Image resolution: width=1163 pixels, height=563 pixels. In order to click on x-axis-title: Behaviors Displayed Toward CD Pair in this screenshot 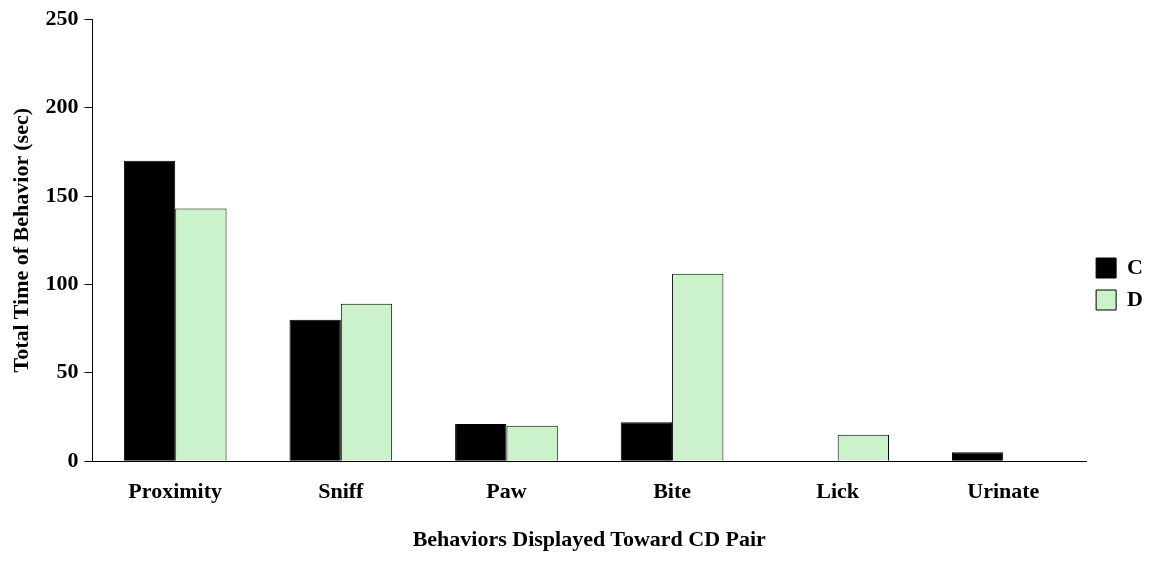, I will do `click(589, 539)`.